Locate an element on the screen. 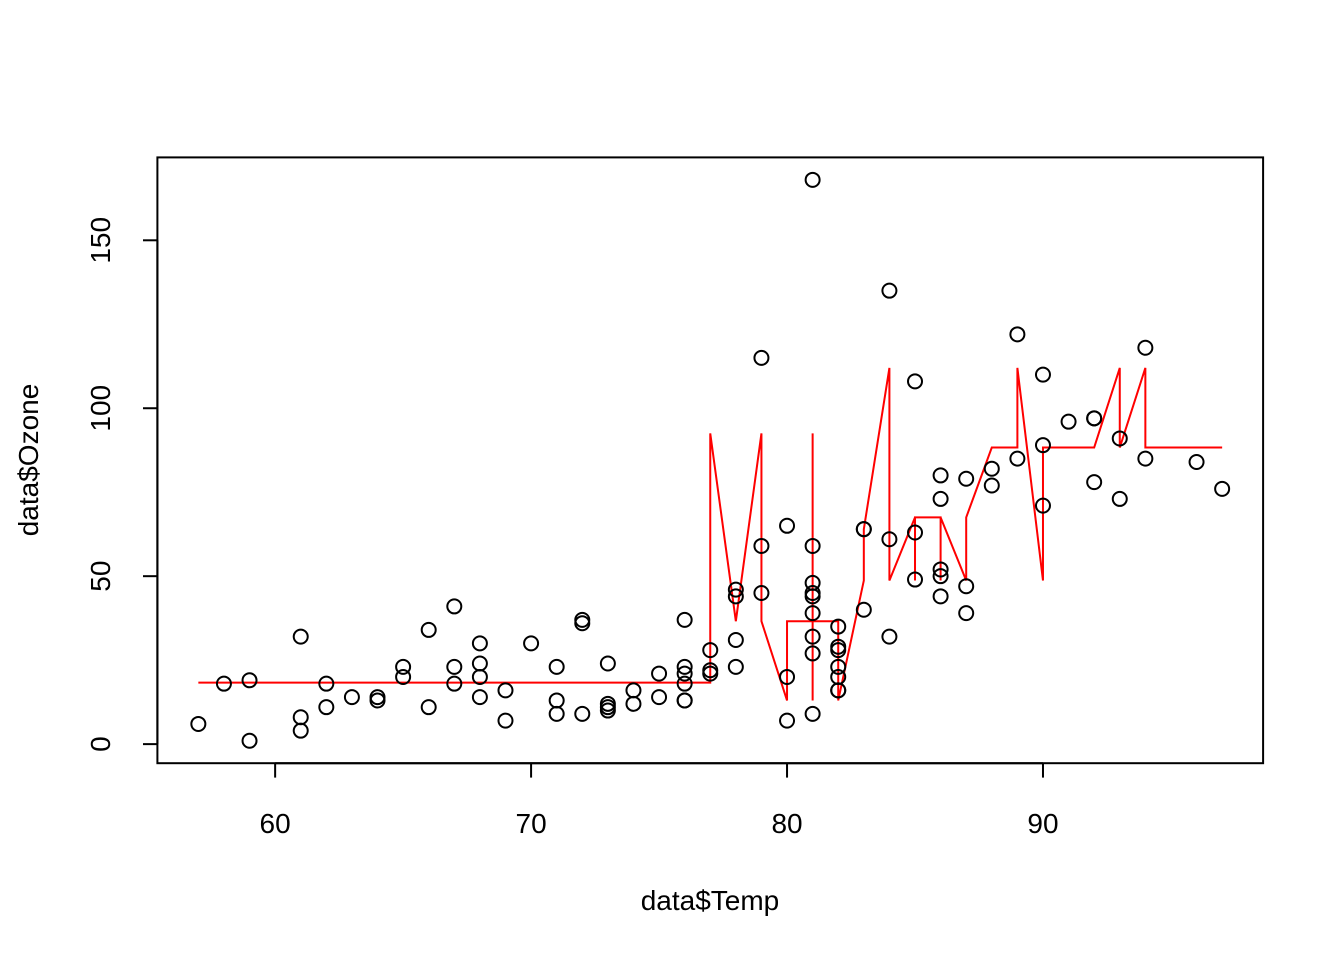  x-axis: 60 70 80 90 is located at coordinates (659, 800).